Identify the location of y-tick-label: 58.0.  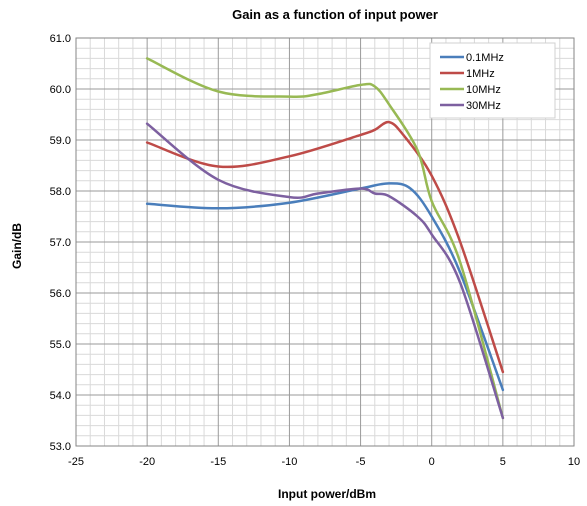
(60, 192).